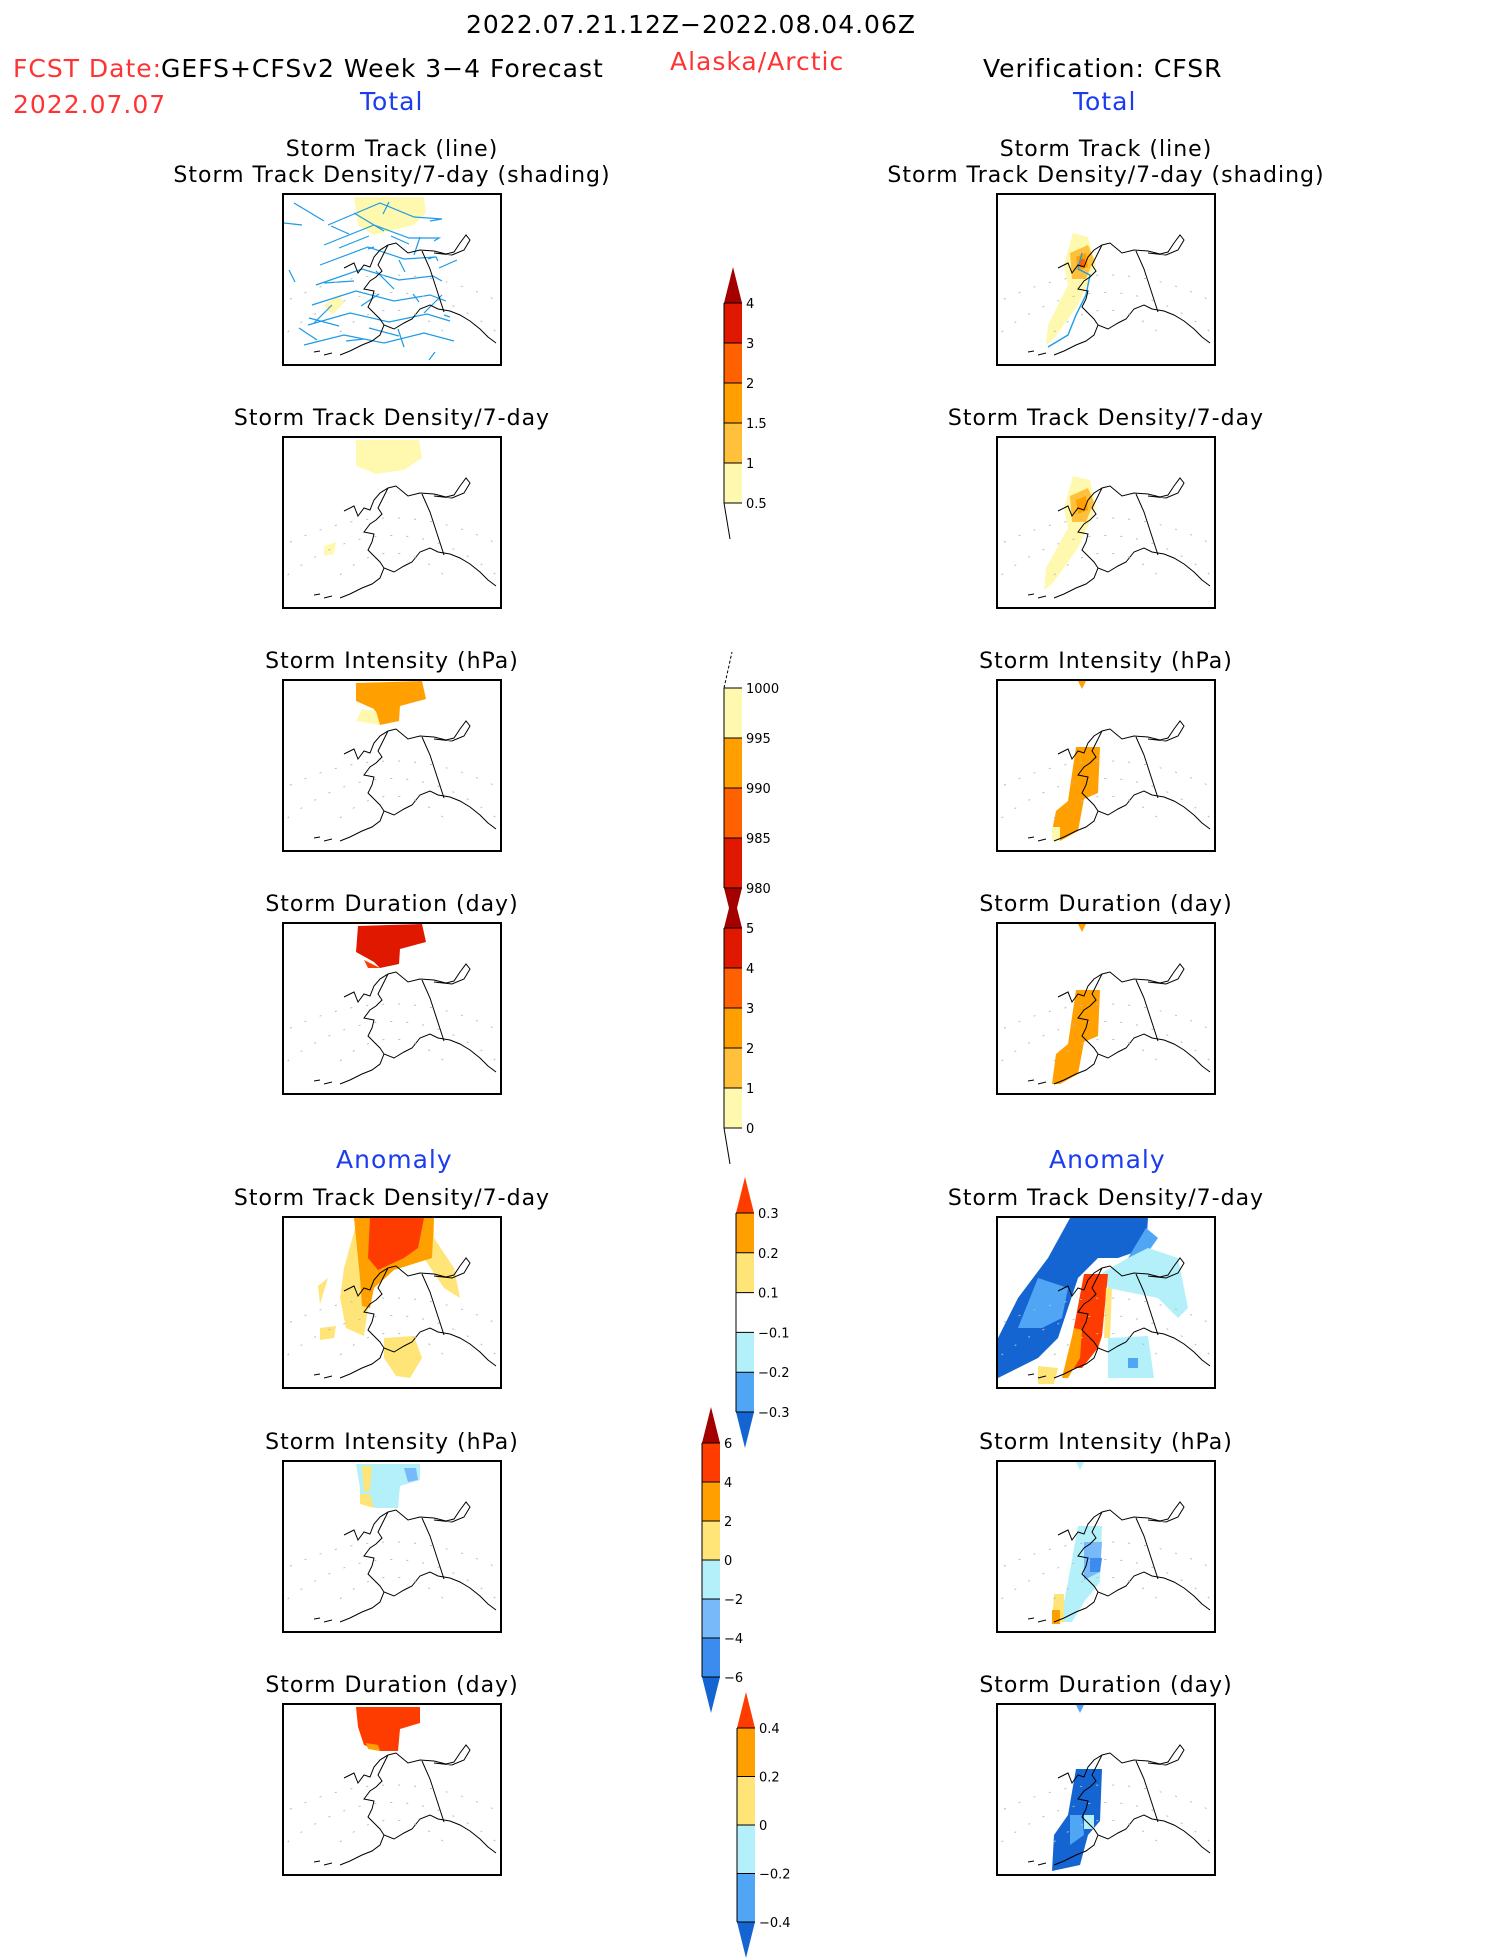 The width and height of the screenshot is (1487, 1960). What do you see at coordinates (1103, 68) in the screenshot?
I see `verification-title: Verification: CFSR` at bounding box center [1103, 68].